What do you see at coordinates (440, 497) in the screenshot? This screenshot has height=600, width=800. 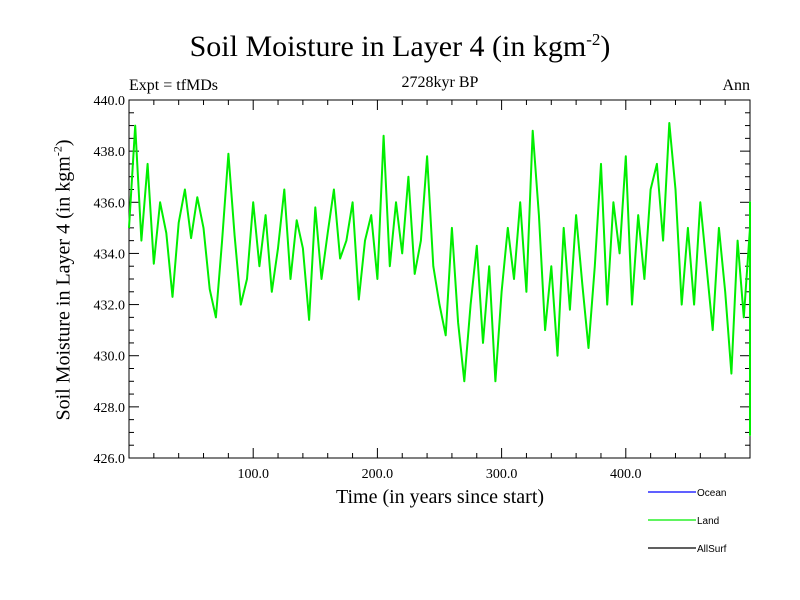 I see `x-axis-label: Time (in years since start)` at bounding box center [440, 497].